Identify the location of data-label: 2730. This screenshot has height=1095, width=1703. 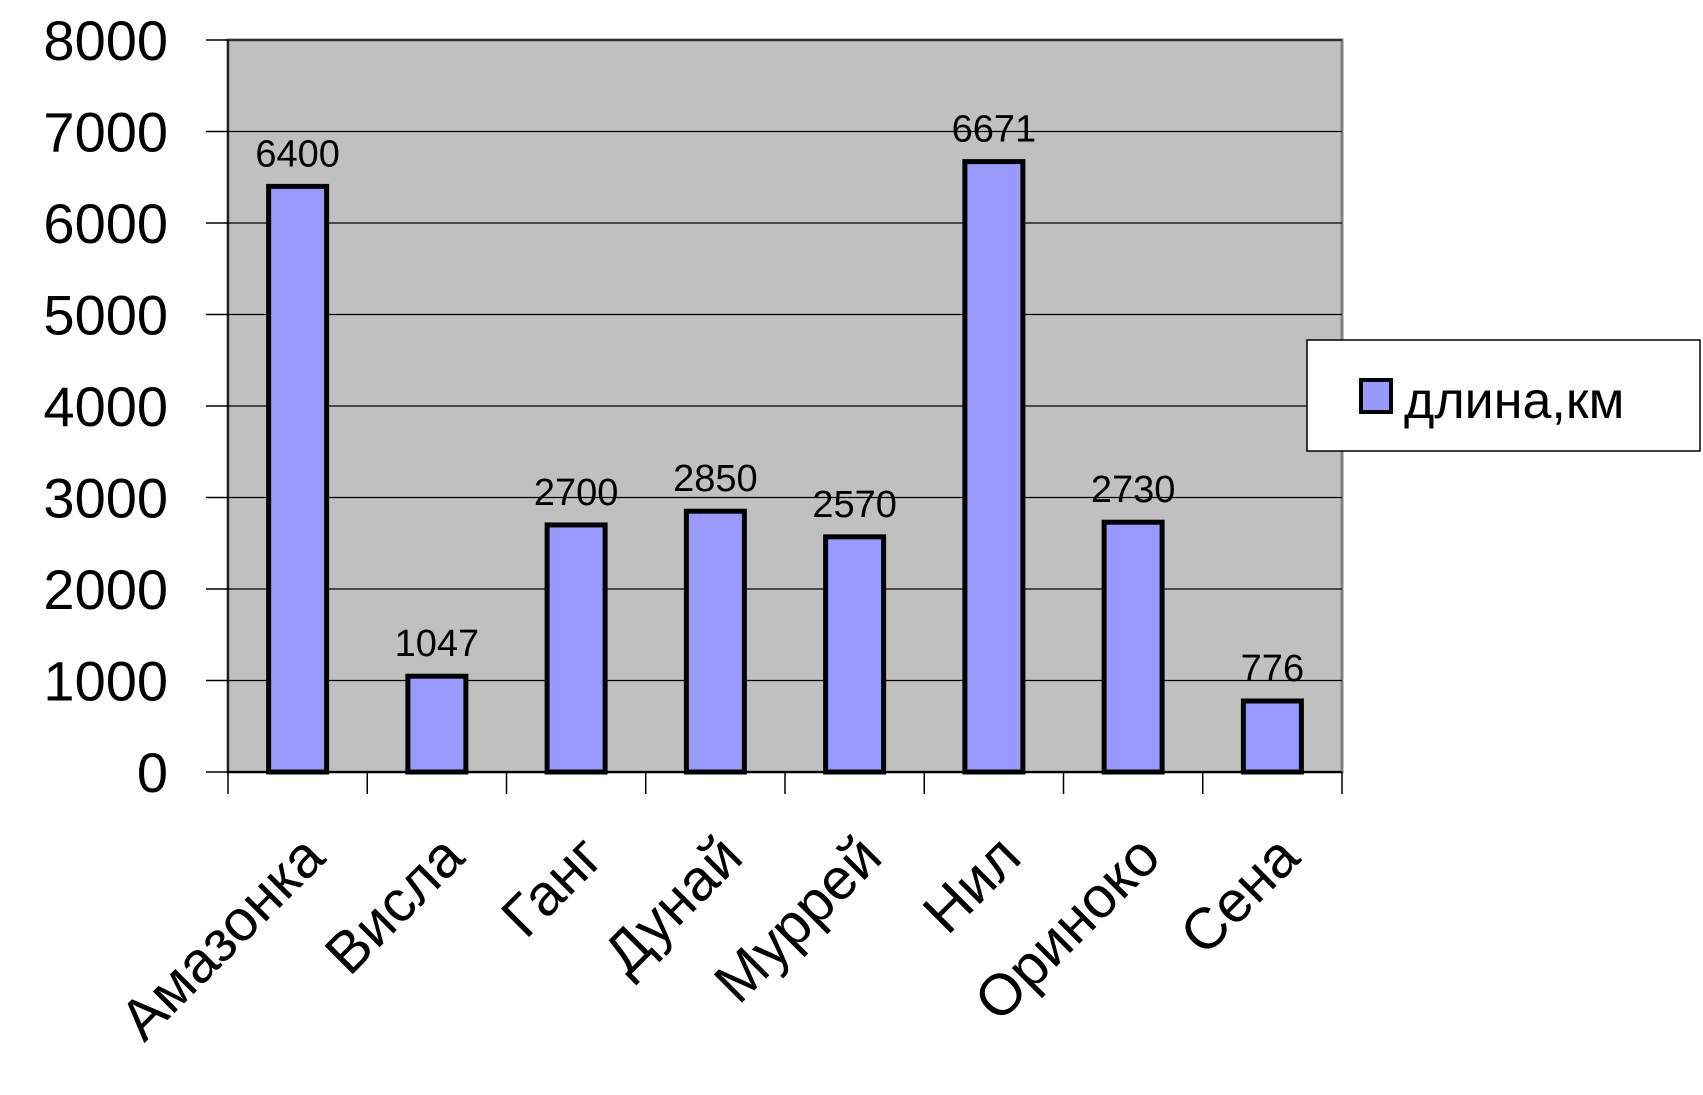
(1133, 490).